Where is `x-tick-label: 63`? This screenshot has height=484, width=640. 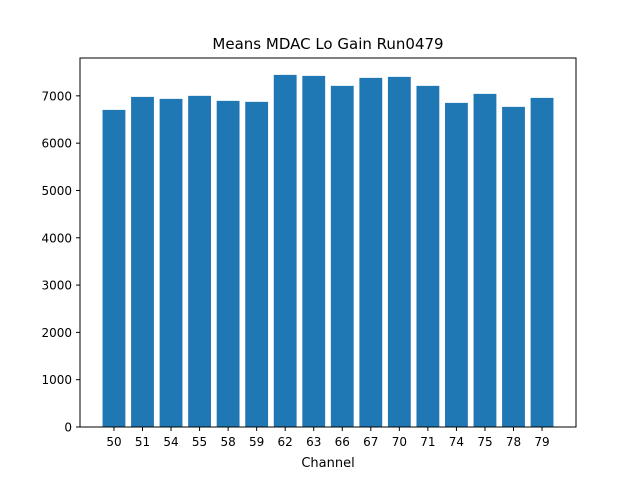
x-tick-label: 63 is located at coordinates (313, 442).